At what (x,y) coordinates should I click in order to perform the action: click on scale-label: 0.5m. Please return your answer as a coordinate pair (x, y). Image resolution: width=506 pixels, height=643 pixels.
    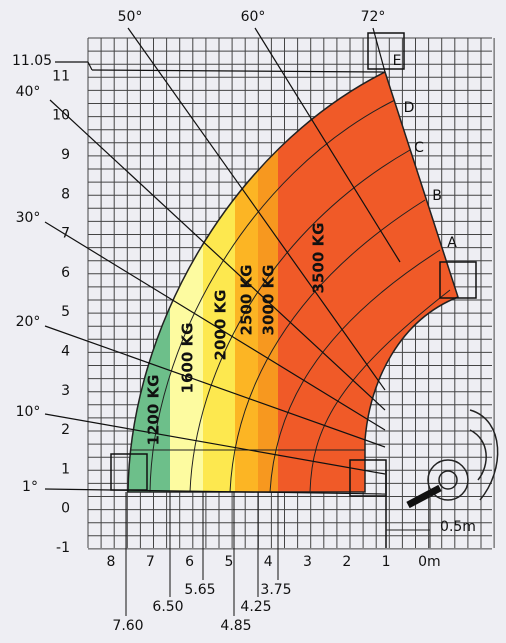
    Looking at the image, I should click on (458, 527).